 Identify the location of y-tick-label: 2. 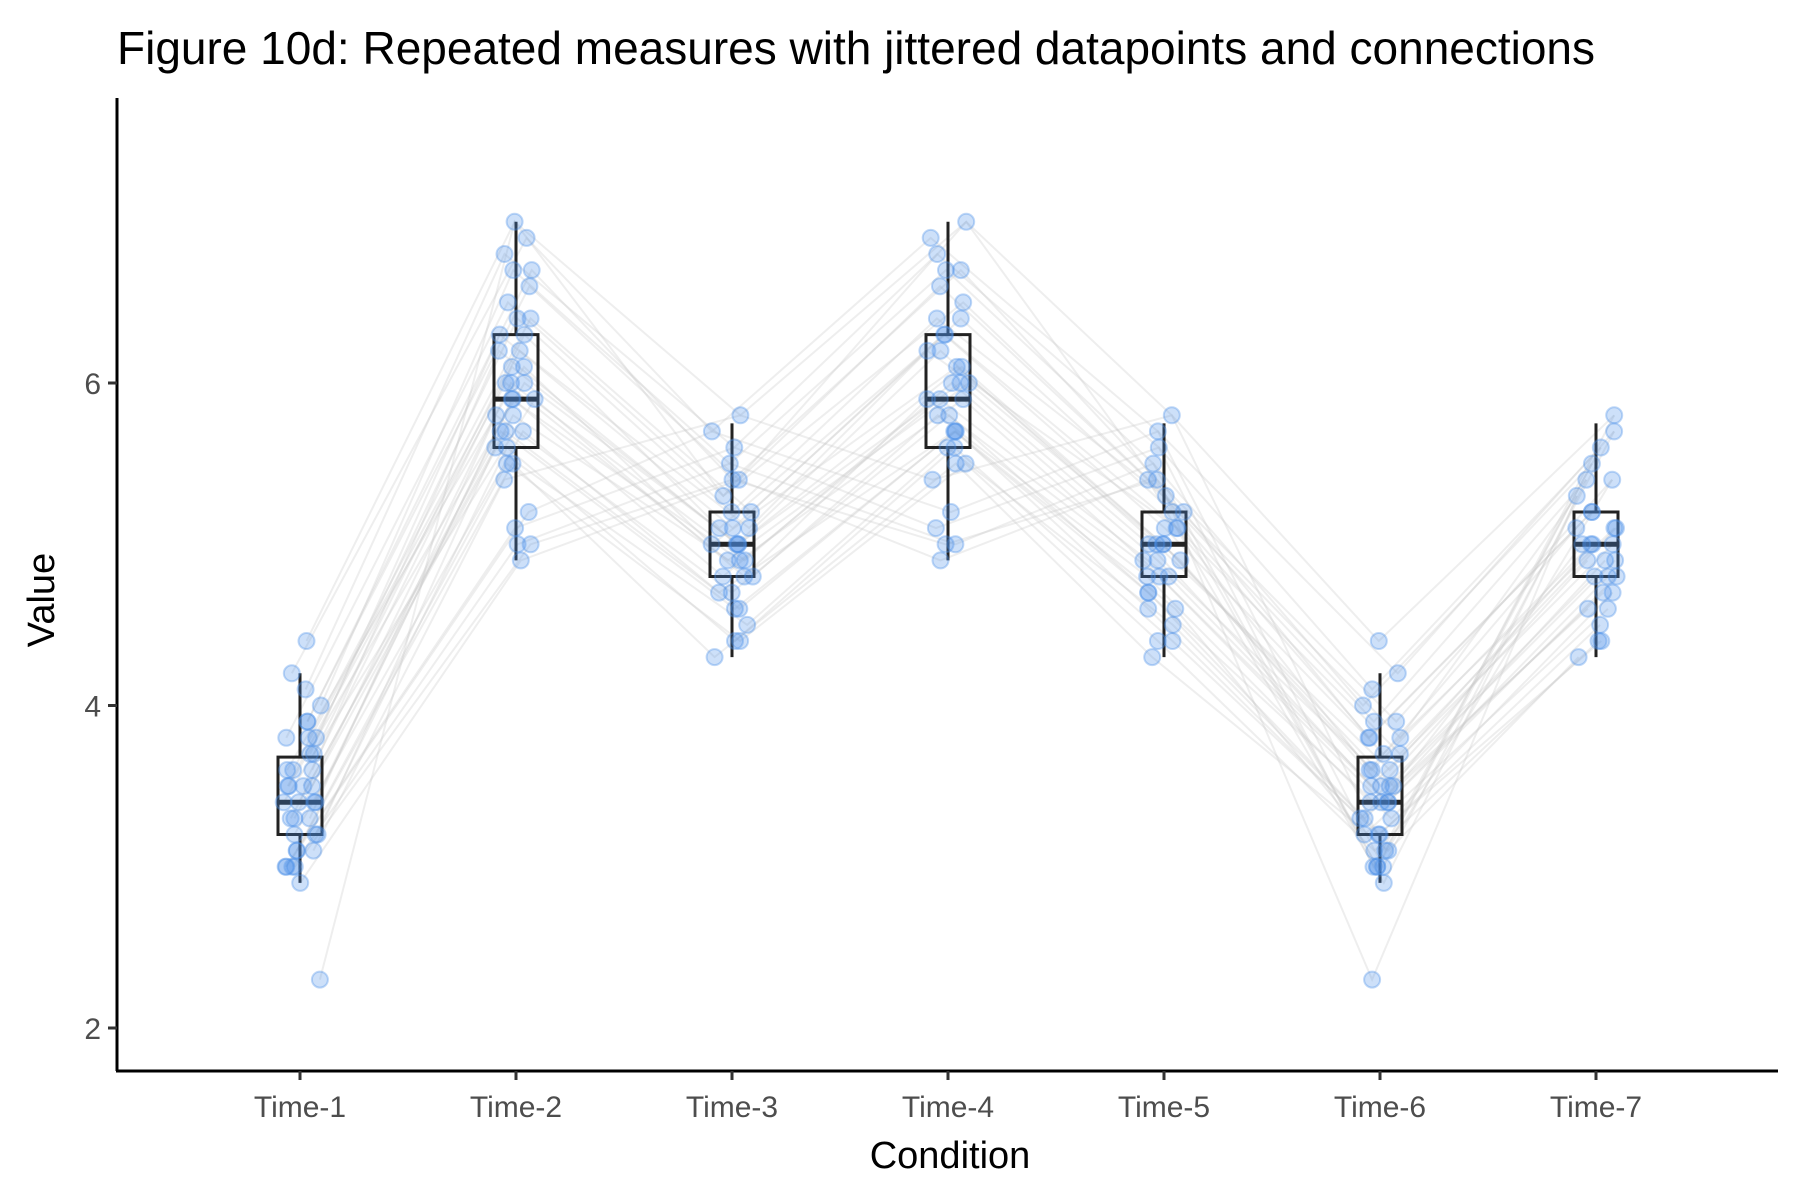
(92, 1029).